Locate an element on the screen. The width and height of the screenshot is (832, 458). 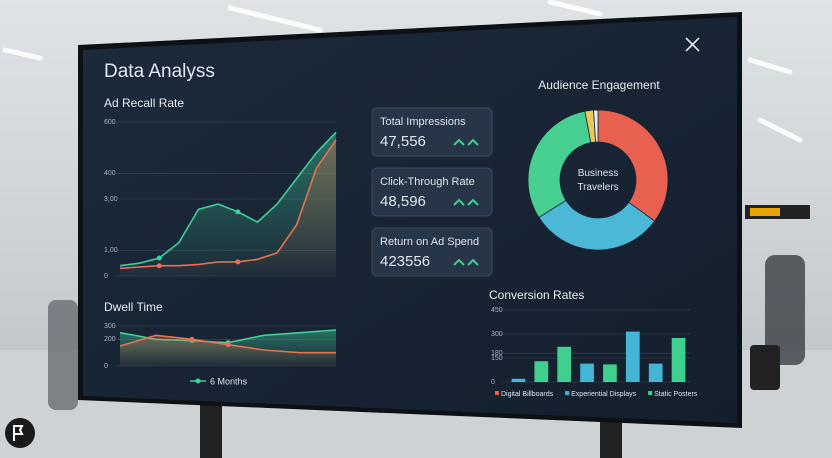
chart-title: Ad Recall Rate is located at coordinates (144, 103).